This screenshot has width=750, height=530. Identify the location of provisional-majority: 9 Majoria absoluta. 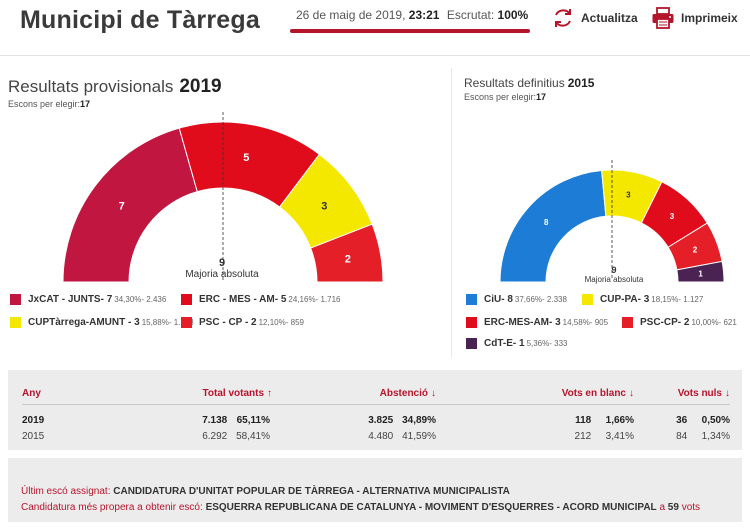
(222, 268).